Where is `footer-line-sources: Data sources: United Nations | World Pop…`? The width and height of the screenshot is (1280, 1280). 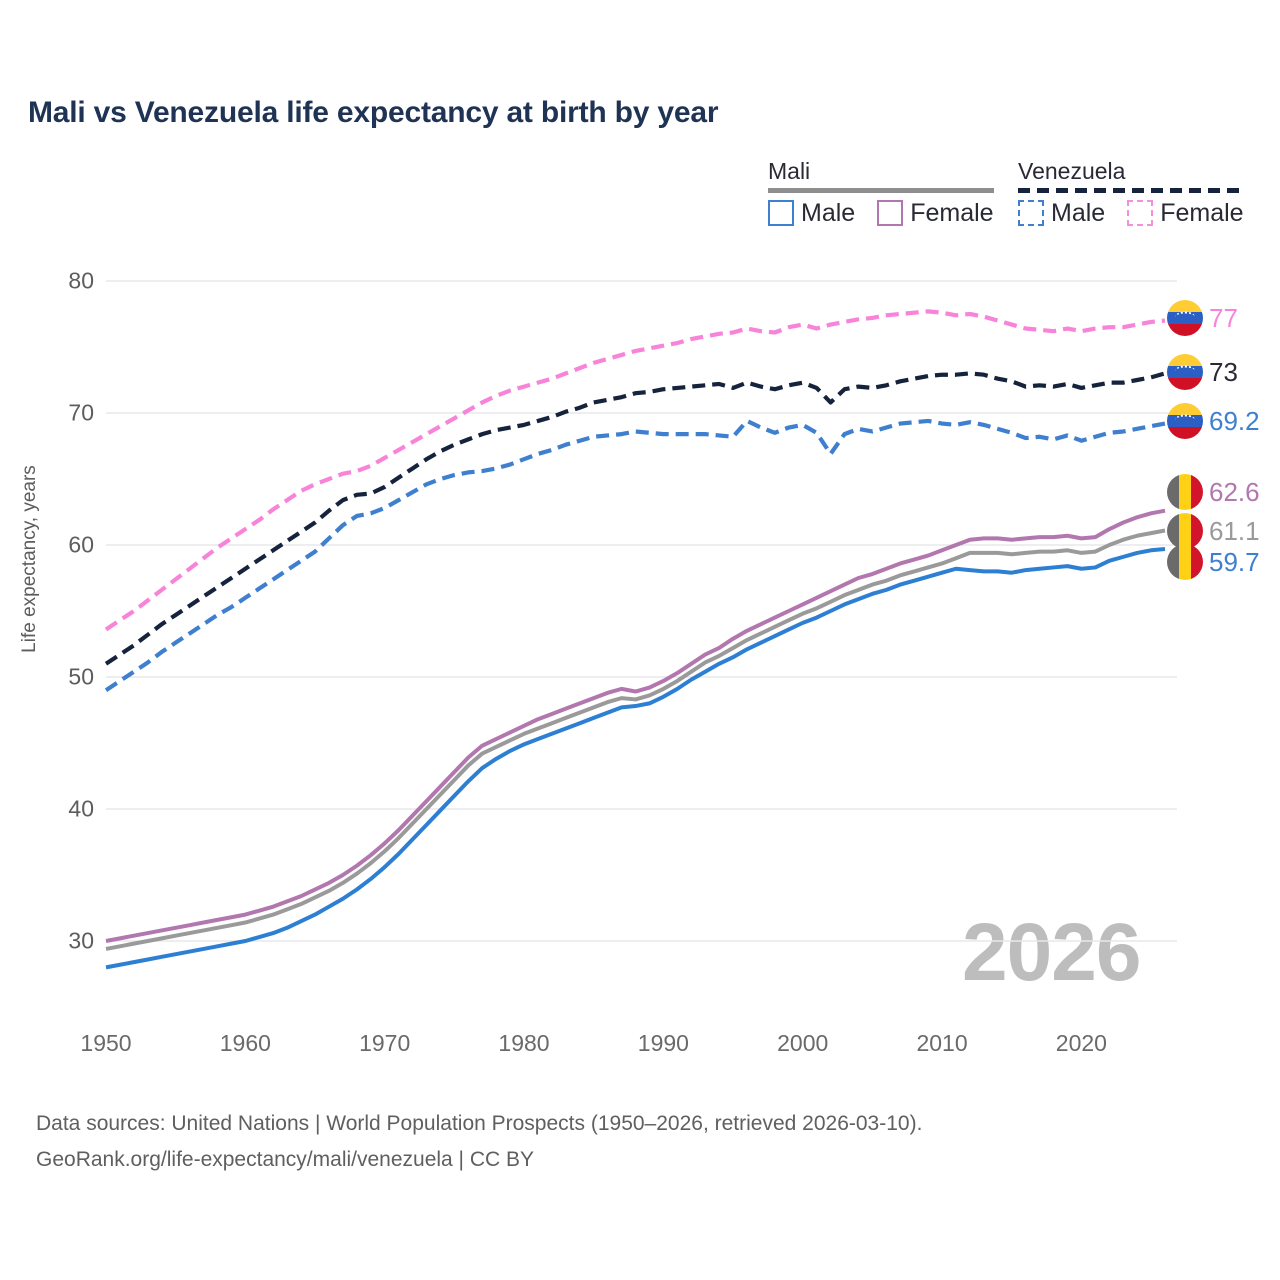
footer-line-sources: Data sources: United Nations | World Pop… is located at coordinates (479, 1123).